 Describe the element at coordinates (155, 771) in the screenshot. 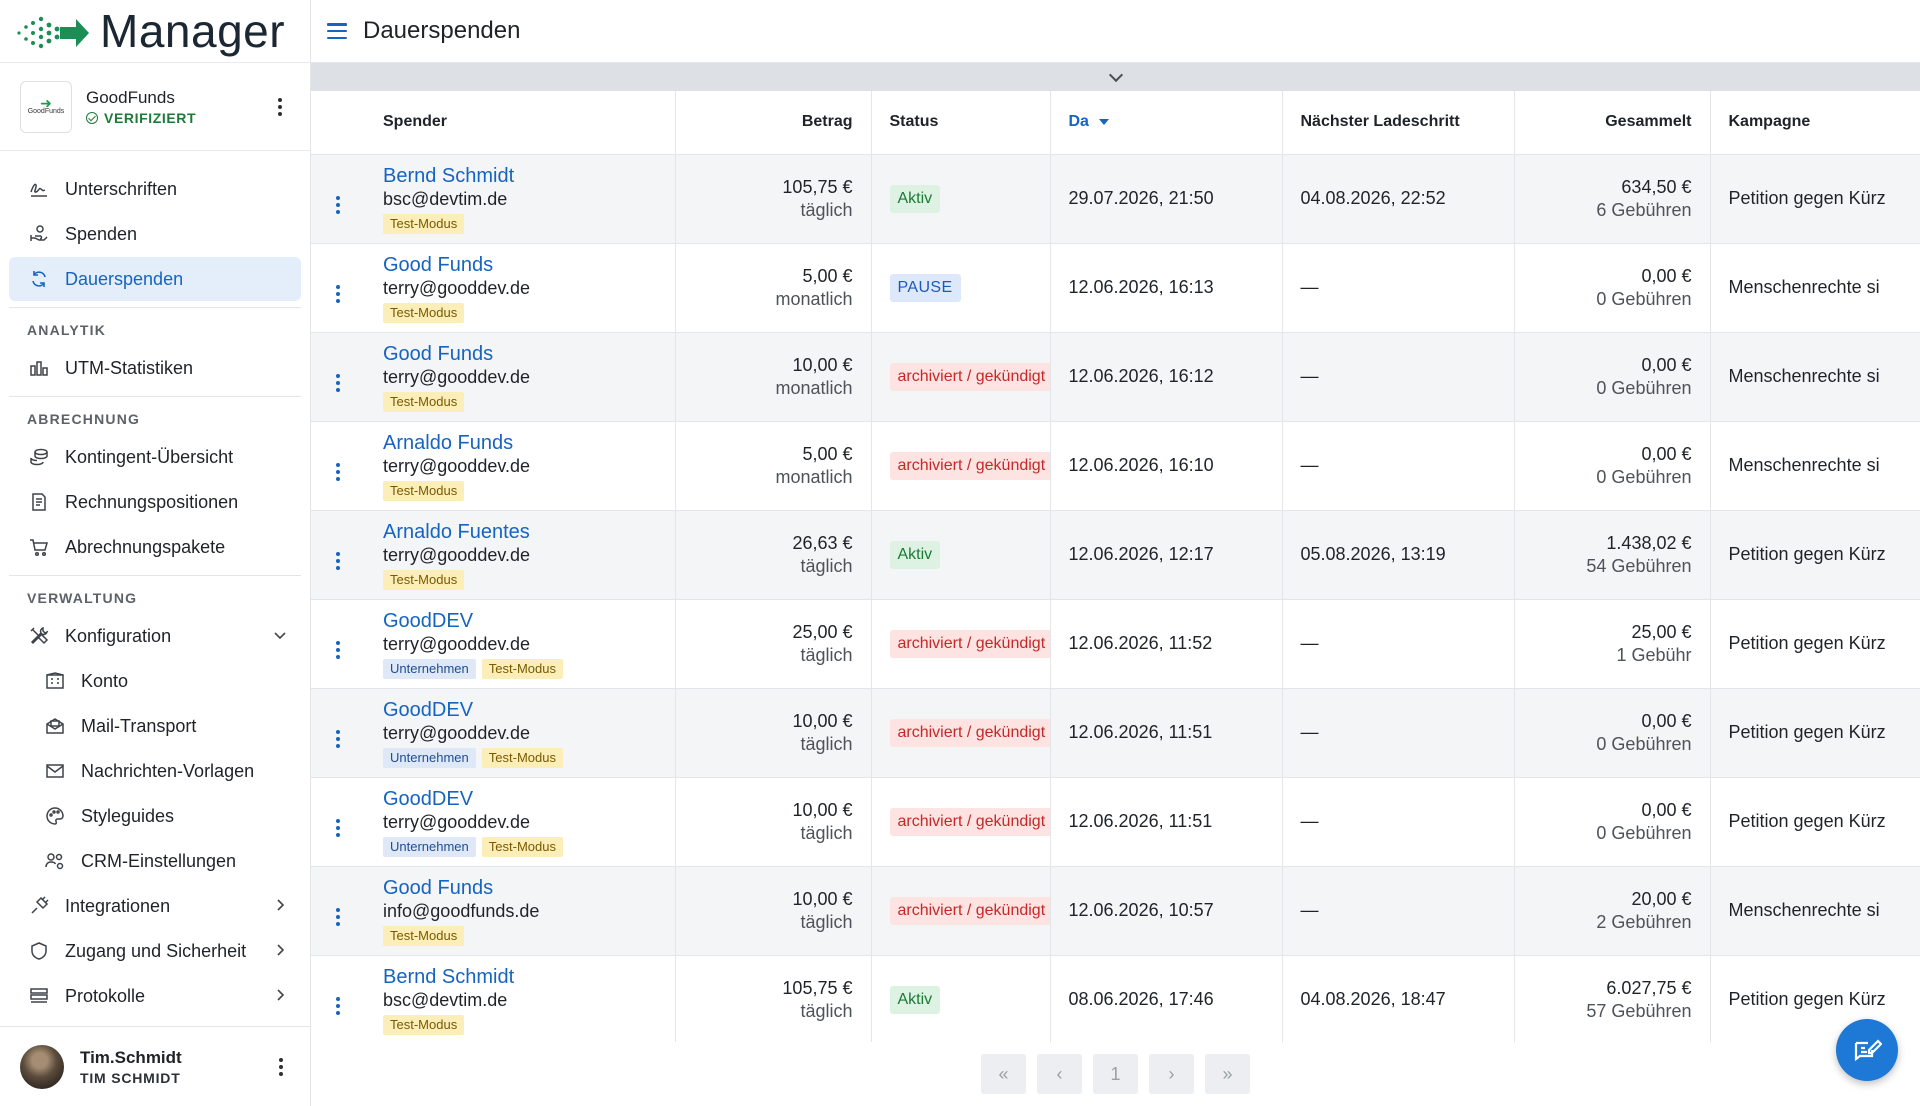

I see `sidebar-item-nachrichten-vorlagen: Nachrichten-Vorlagen` at that location.